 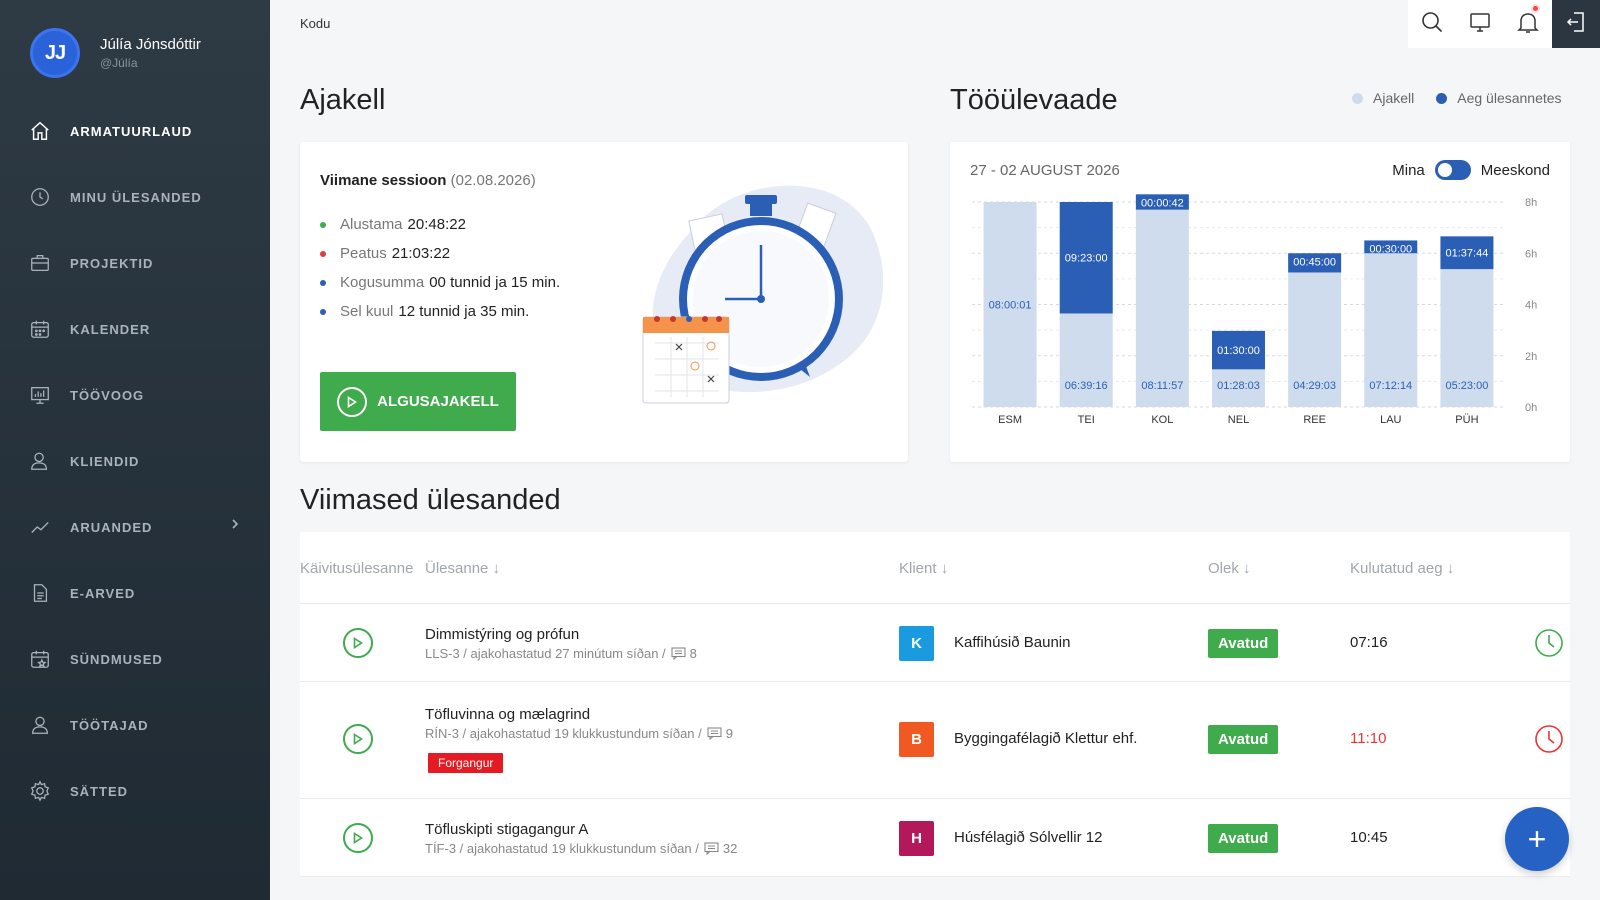 I want to click on overview-heading: Tööülevaade, so click(x=1034, y=100).